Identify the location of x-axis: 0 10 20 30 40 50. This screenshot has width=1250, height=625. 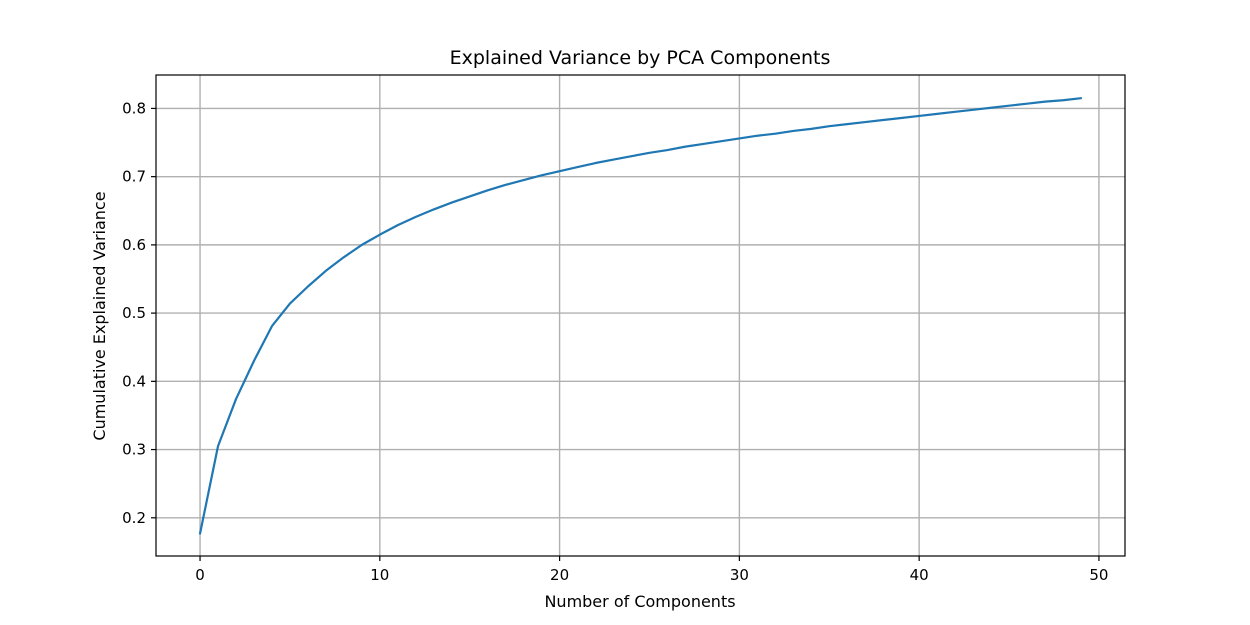
(651, 570).